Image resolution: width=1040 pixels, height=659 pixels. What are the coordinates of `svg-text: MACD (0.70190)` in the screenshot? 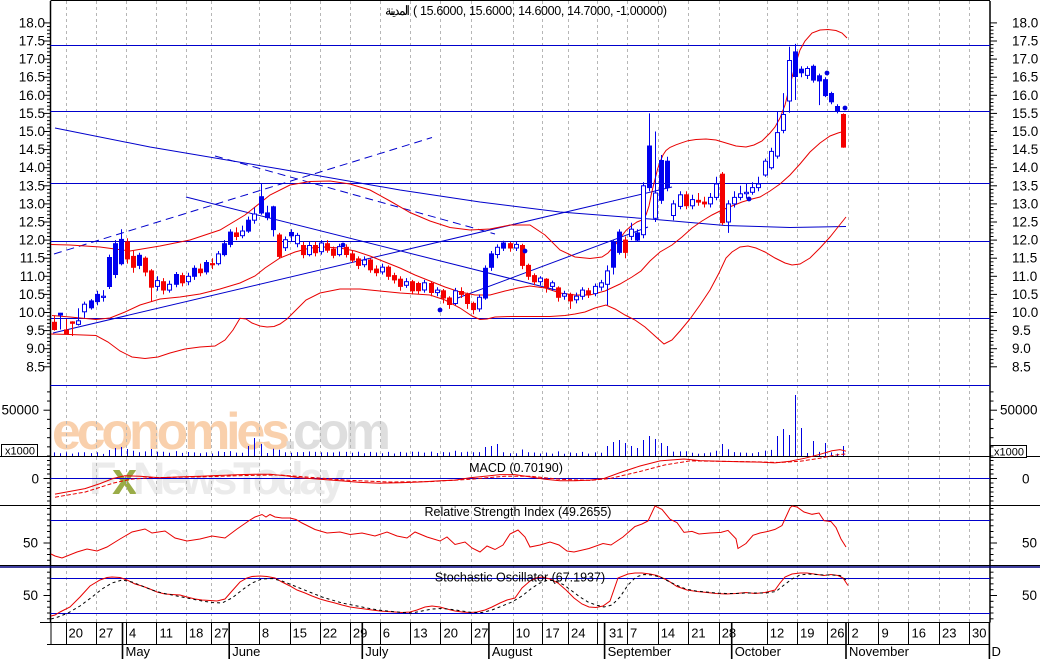 It's located at (516, 468).